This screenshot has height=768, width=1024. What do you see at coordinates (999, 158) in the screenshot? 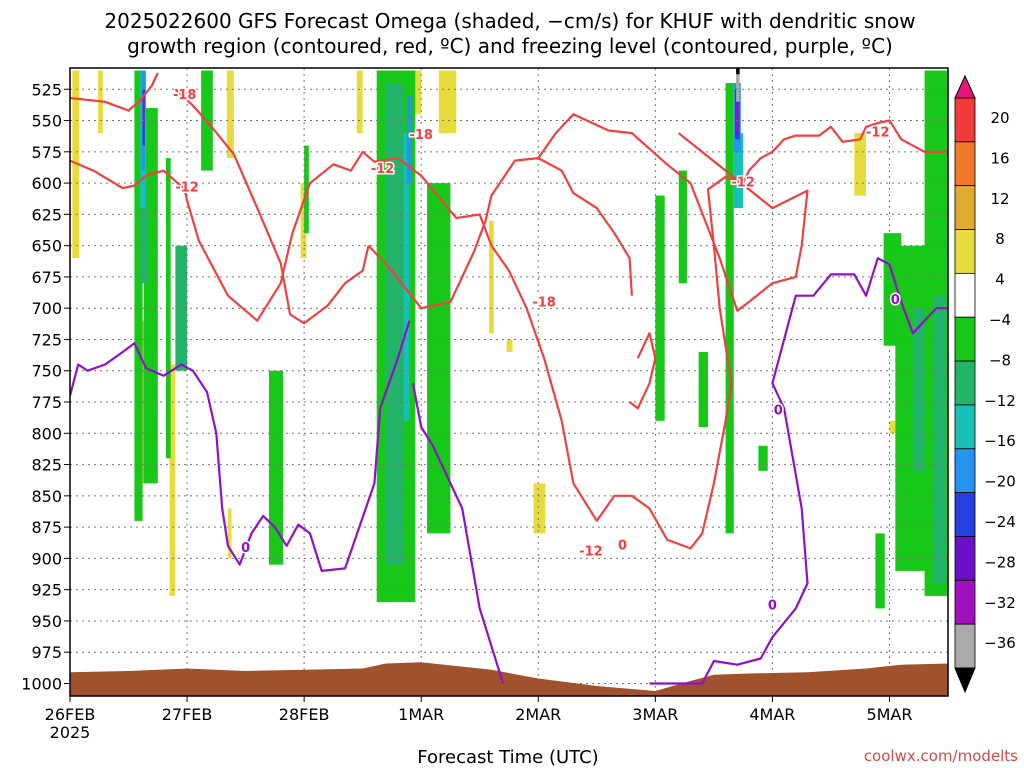
I see `colorbar-tick-label-1: 16` at bounding box center [999, 158].